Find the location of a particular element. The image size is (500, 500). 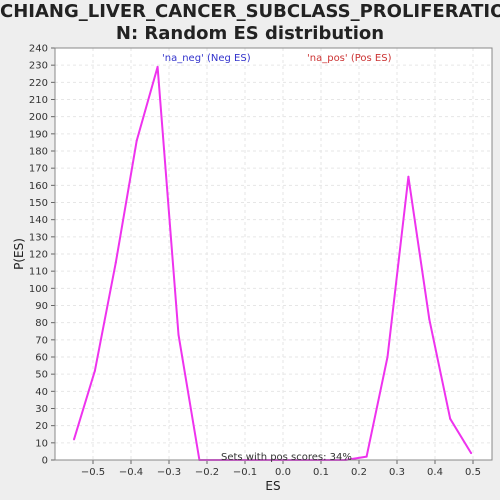

y-axis-label: P(ES) is located at coordinates (19, 254).